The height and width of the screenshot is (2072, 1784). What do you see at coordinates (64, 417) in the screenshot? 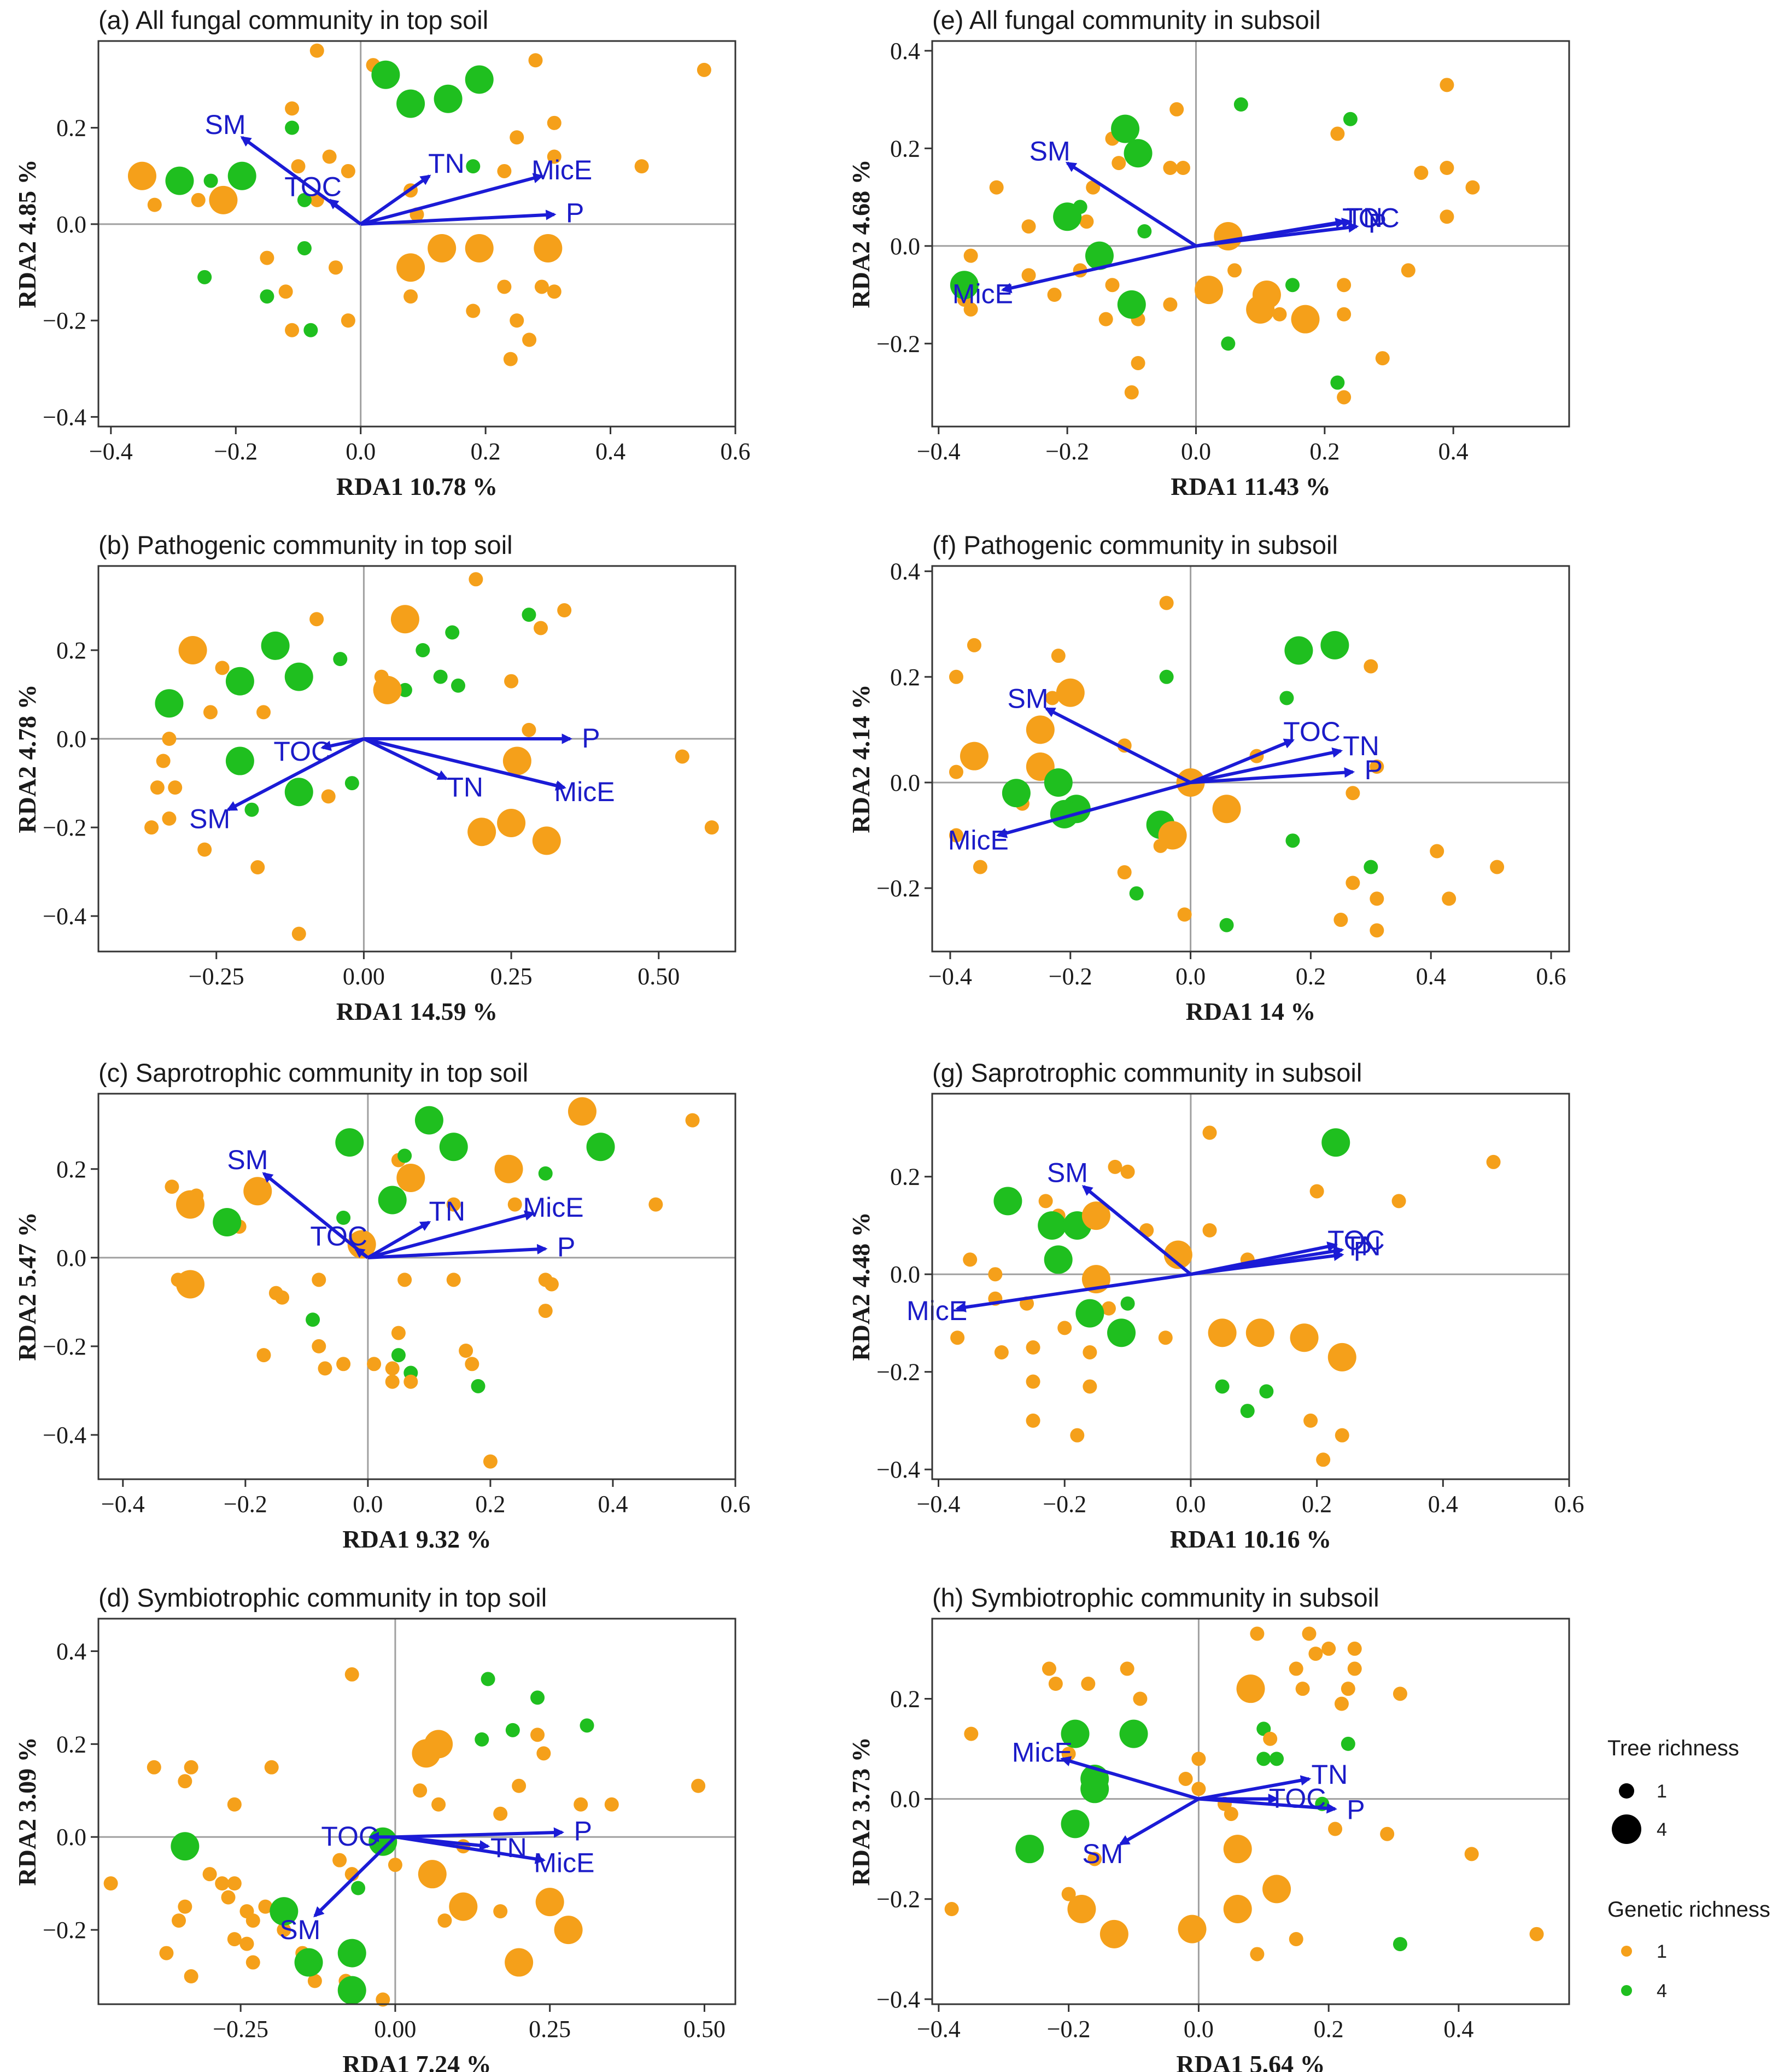
I see `y-tick-label: −0.4` at bounding box center [64, 417].